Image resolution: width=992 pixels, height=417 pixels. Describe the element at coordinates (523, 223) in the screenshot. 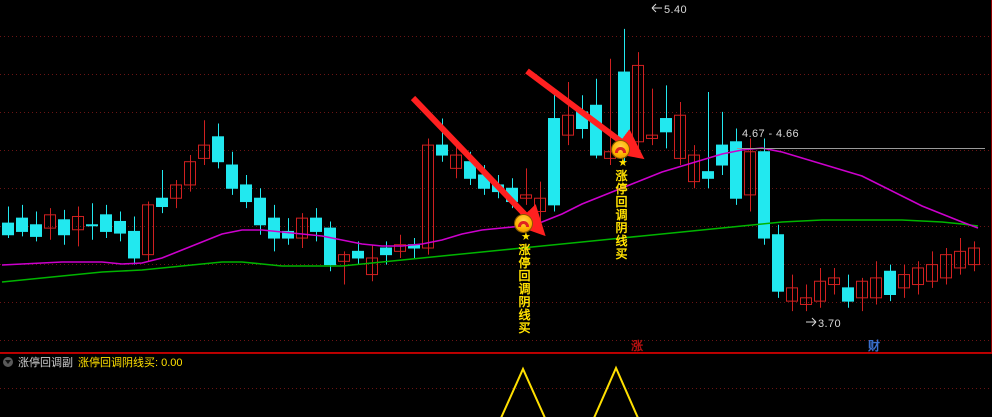

I see `signal-1-dot-icon` at that location.